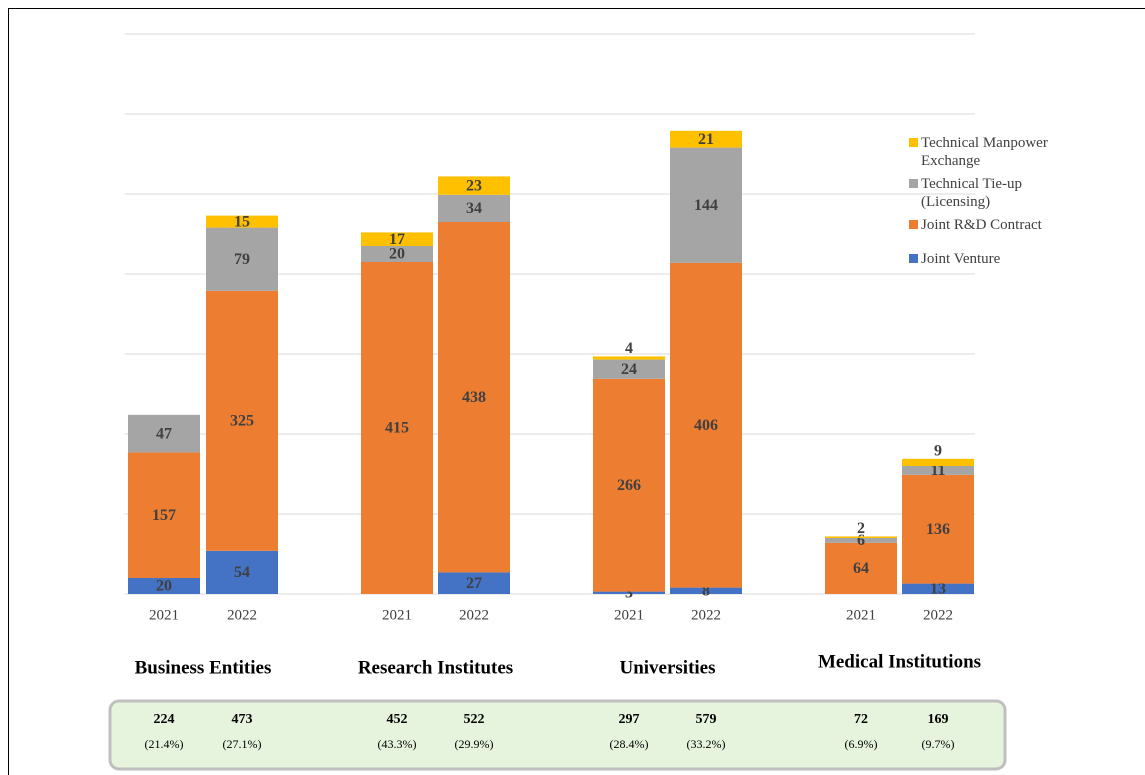 Image resolution: width=1145 pixels, height=775 pixels. What do you see at coordinates (861, 540) in the screenshot?
I see `data-label: 6` at bounding box center [861, 540].